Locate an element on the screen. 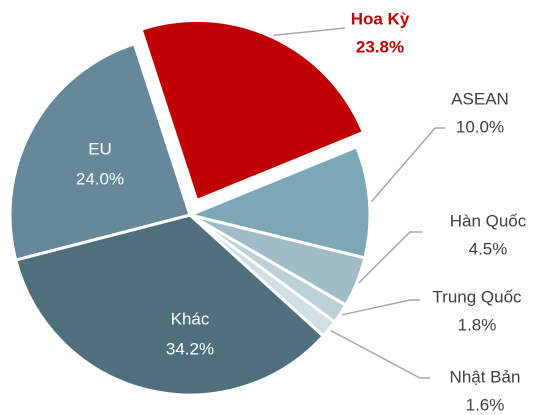  value-label: 24.0% is located at coordinates (100, 178).